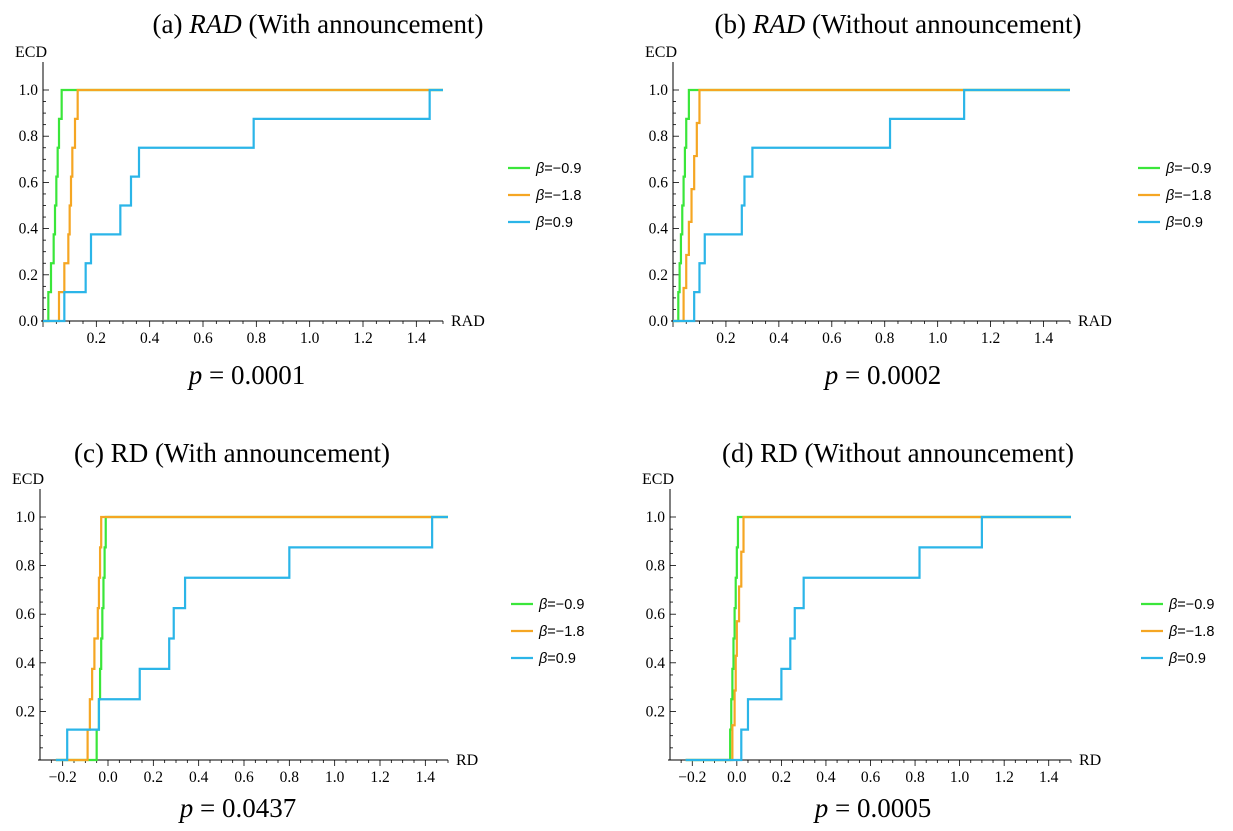  Describe the element at coordinates (872, 808) in the screenshot. I see `p-value: p = 0.0005` at that location.